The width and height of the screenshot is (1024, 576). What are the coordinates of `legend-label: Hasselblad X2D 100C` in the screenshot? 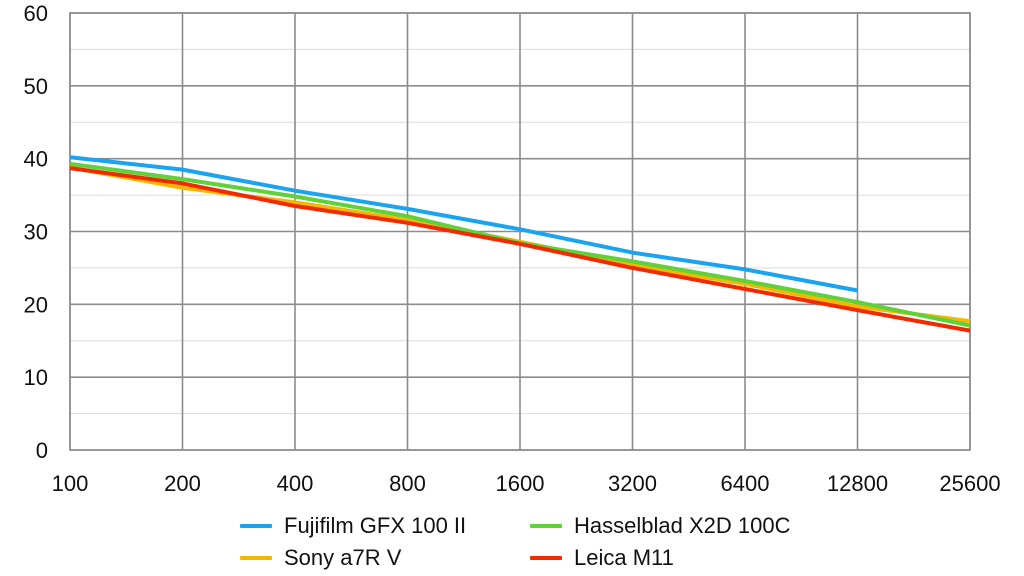 It's located at (682, 525).